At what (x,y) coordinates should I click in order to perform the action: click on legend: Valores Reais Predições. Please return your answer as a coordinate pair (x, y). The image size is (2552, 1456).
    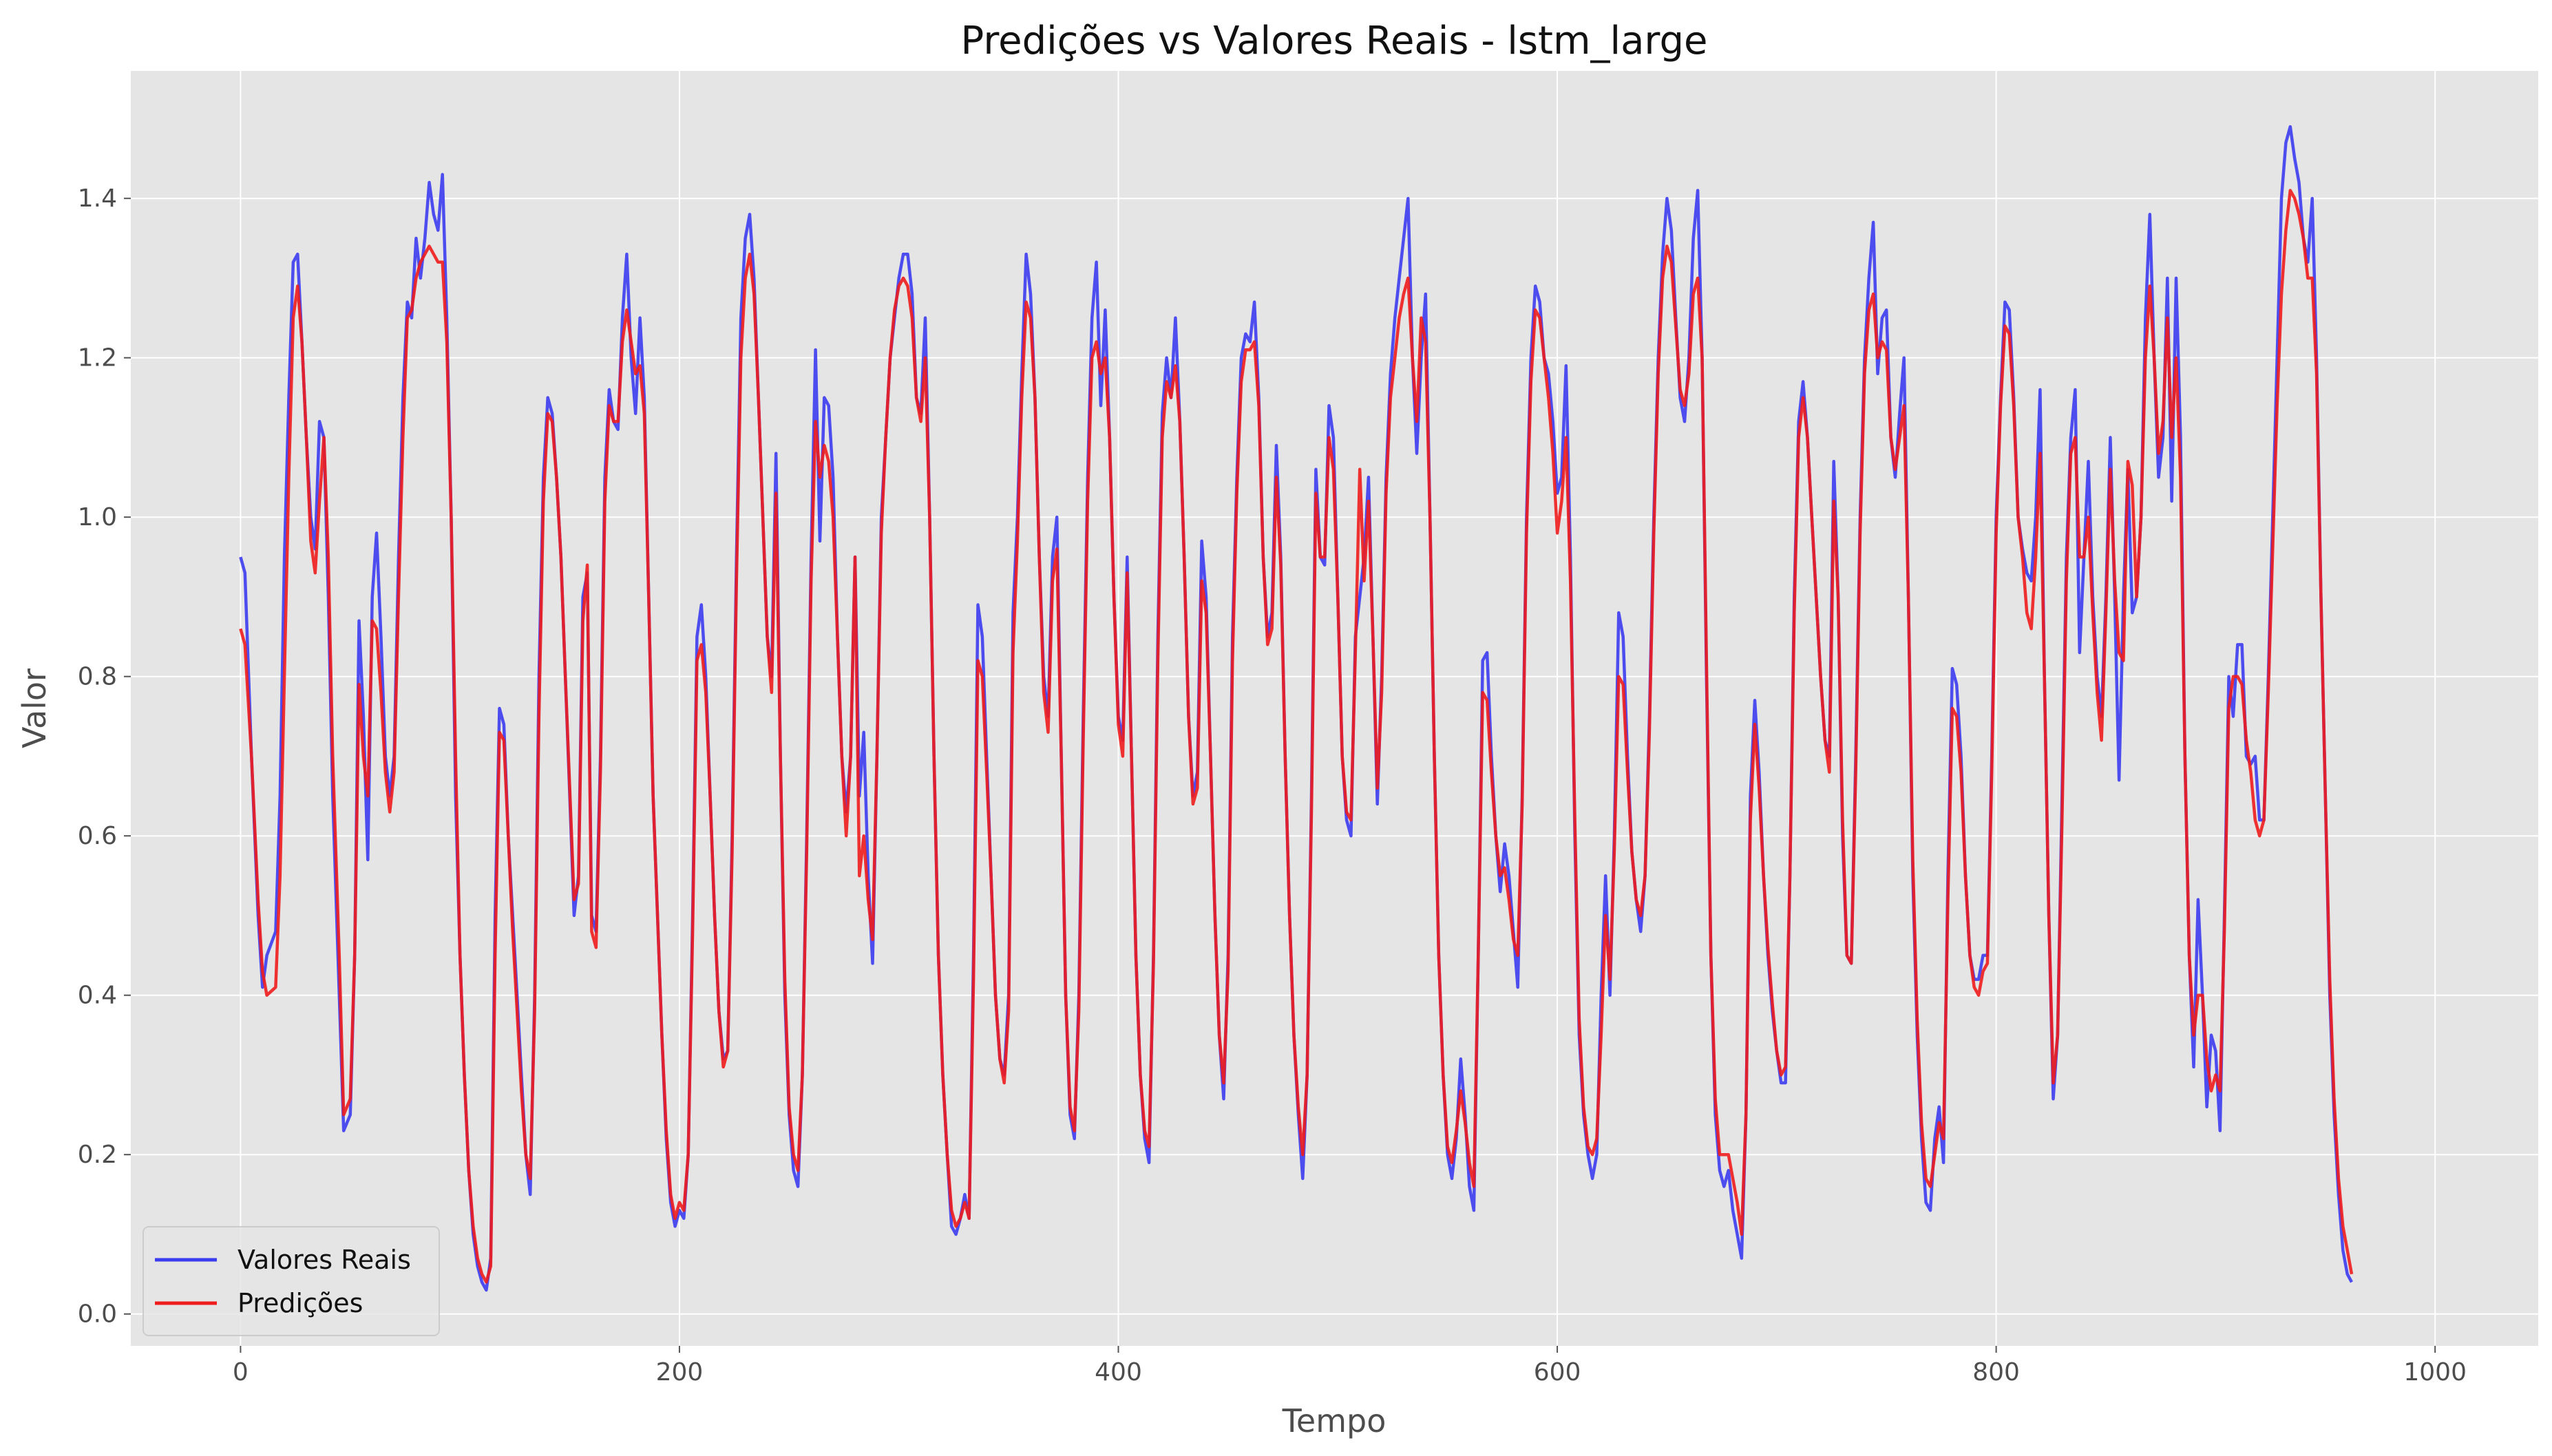
    Looking at the image, I should click on (292, 1281).